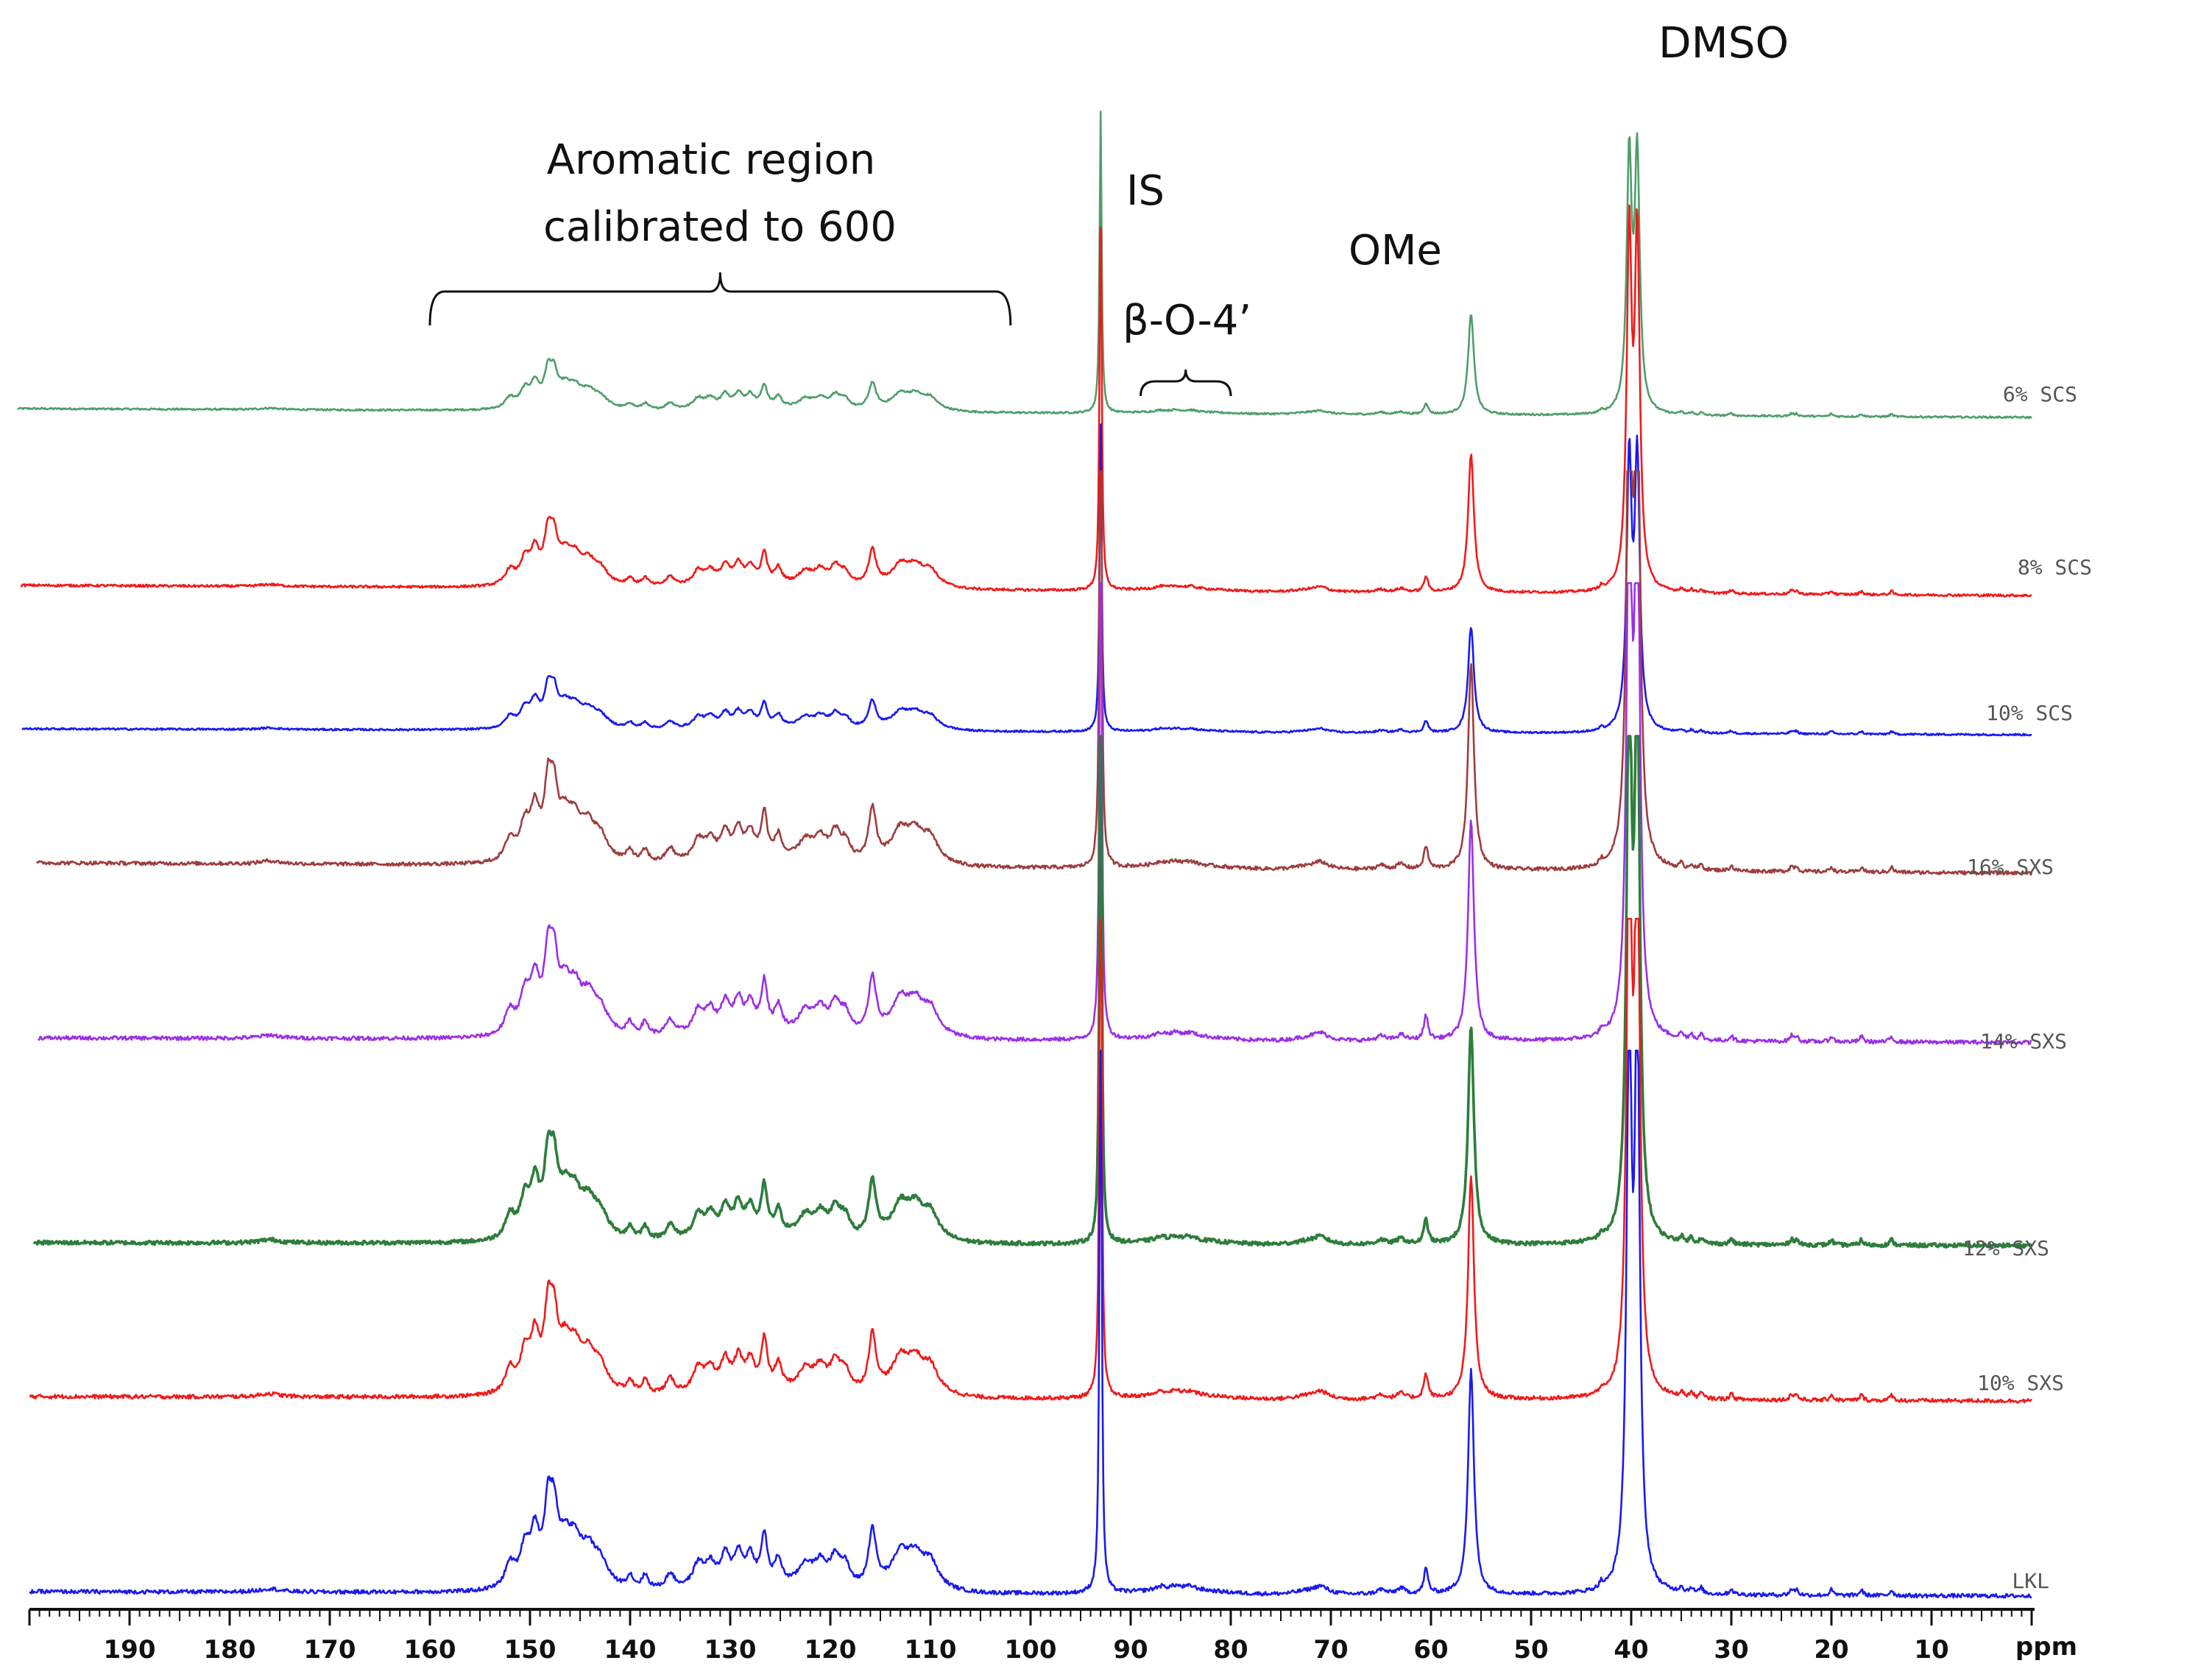  What do you see at coordinates (1831, 1650) in the screenshot?
I see `x-axis-tick-label: 20` at bounding box center [1831, 1650].